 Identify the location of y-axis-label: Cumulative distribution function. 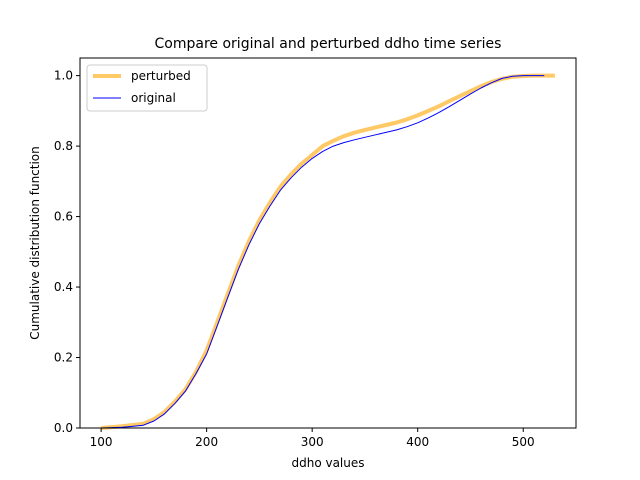
(35, 243).